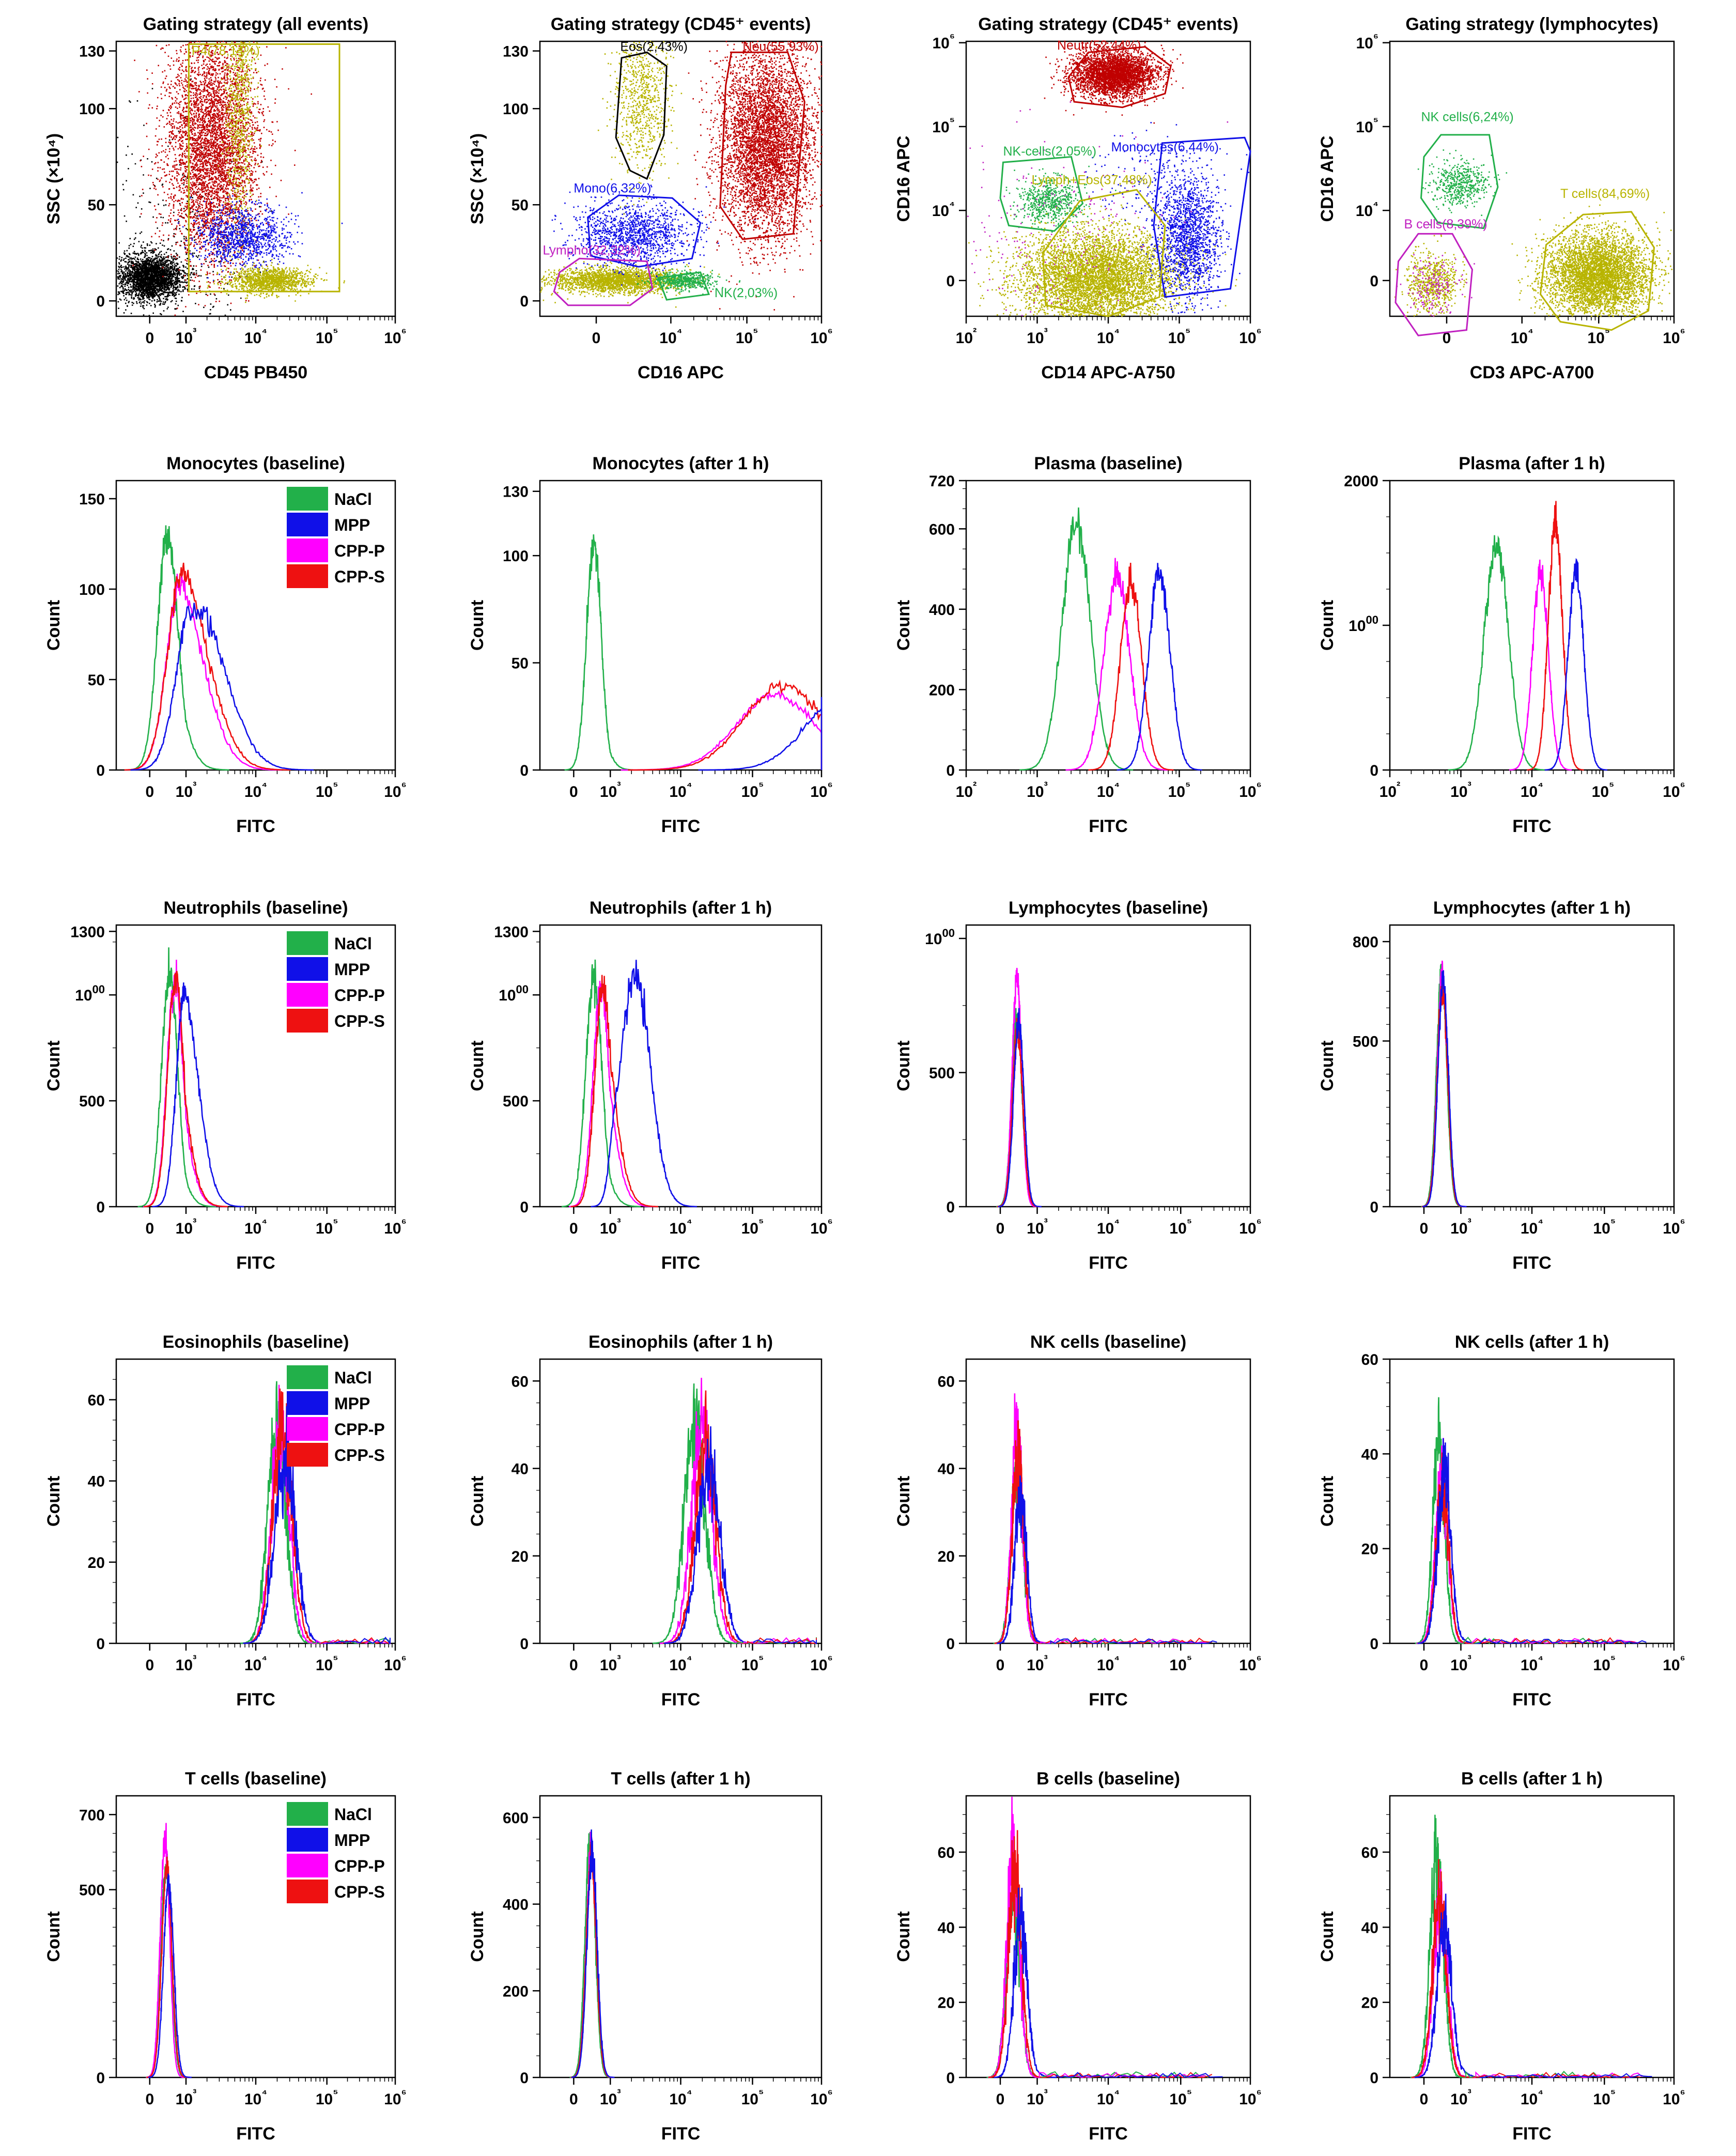 The image size is (1736, 2156). Describe the element at coordinates (747, 293) in the screenshot. I see `gate-label: NK(2,03%)` at that location.